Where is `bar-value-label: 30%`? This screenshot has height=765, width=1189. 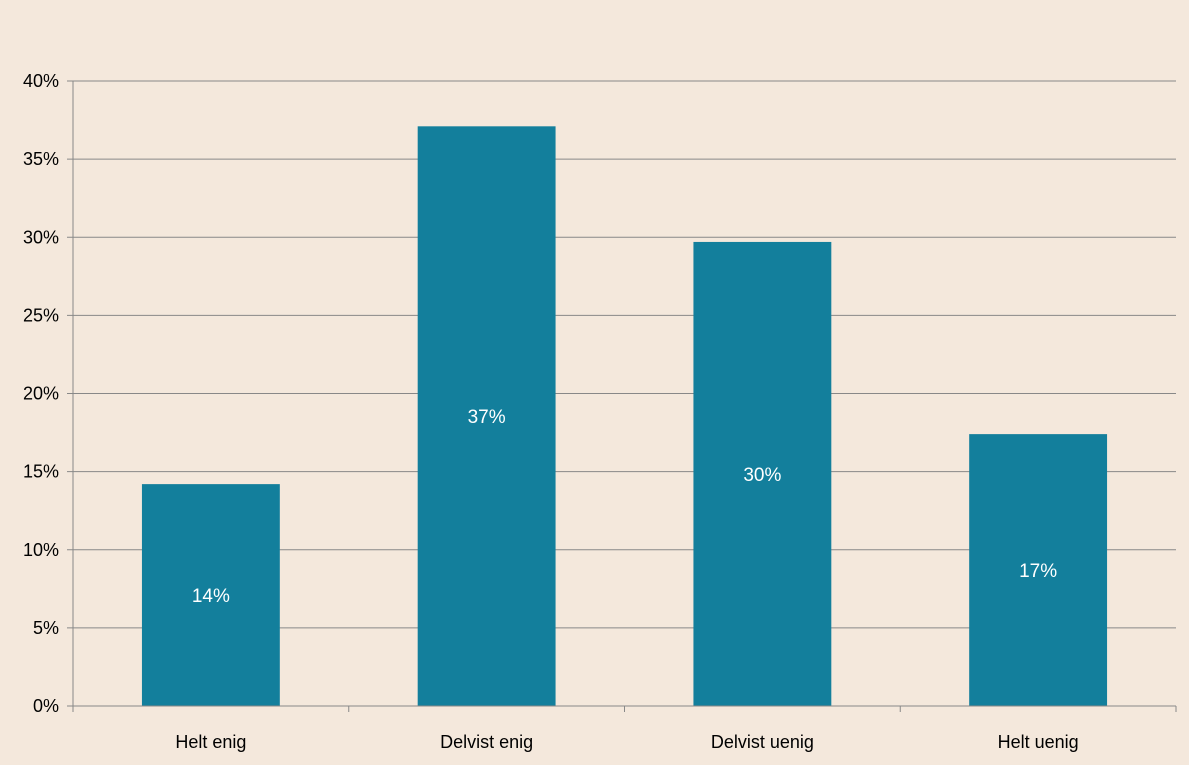
bar-value-label: 30% is located at coordinates (762, 475).